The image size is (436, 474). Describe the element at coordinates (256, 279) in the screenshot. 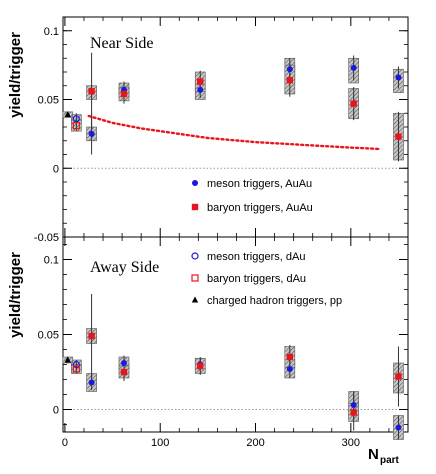

I see `legend-label: baryon triggers, dAu` at that location.